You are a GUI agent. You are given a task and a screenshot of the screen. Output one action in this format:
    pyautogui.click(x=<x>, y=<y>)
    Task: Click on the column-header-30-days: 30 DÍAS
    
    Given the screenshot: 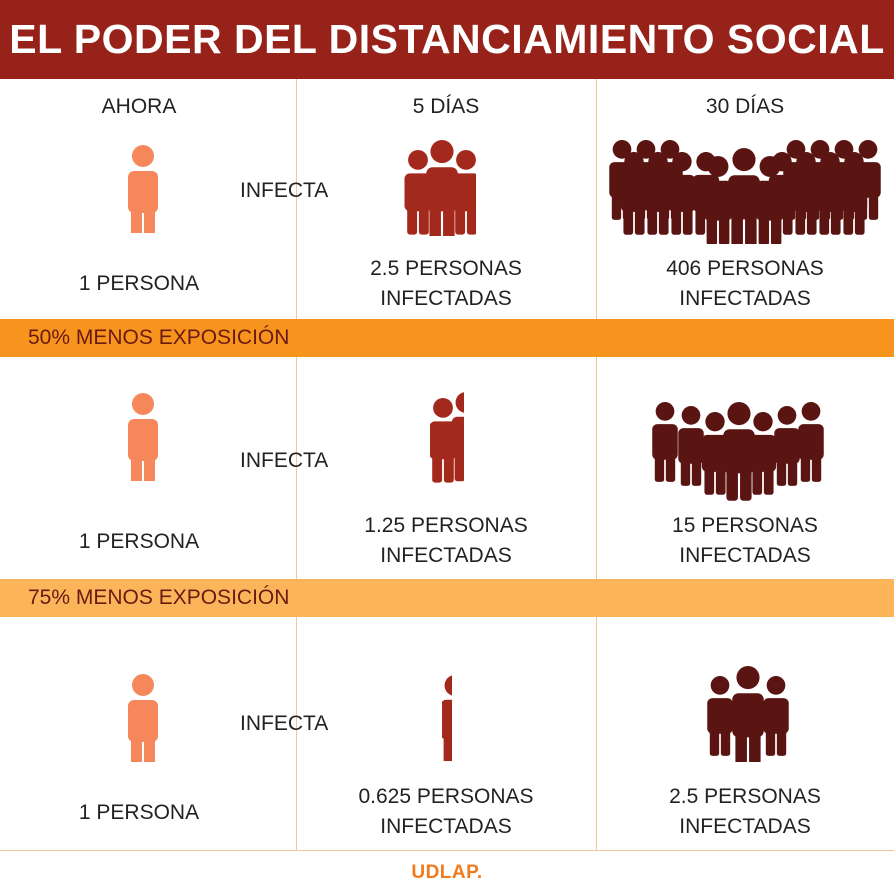 What is the action you would take?
    pyautogui.click(x=745, y=106)
    